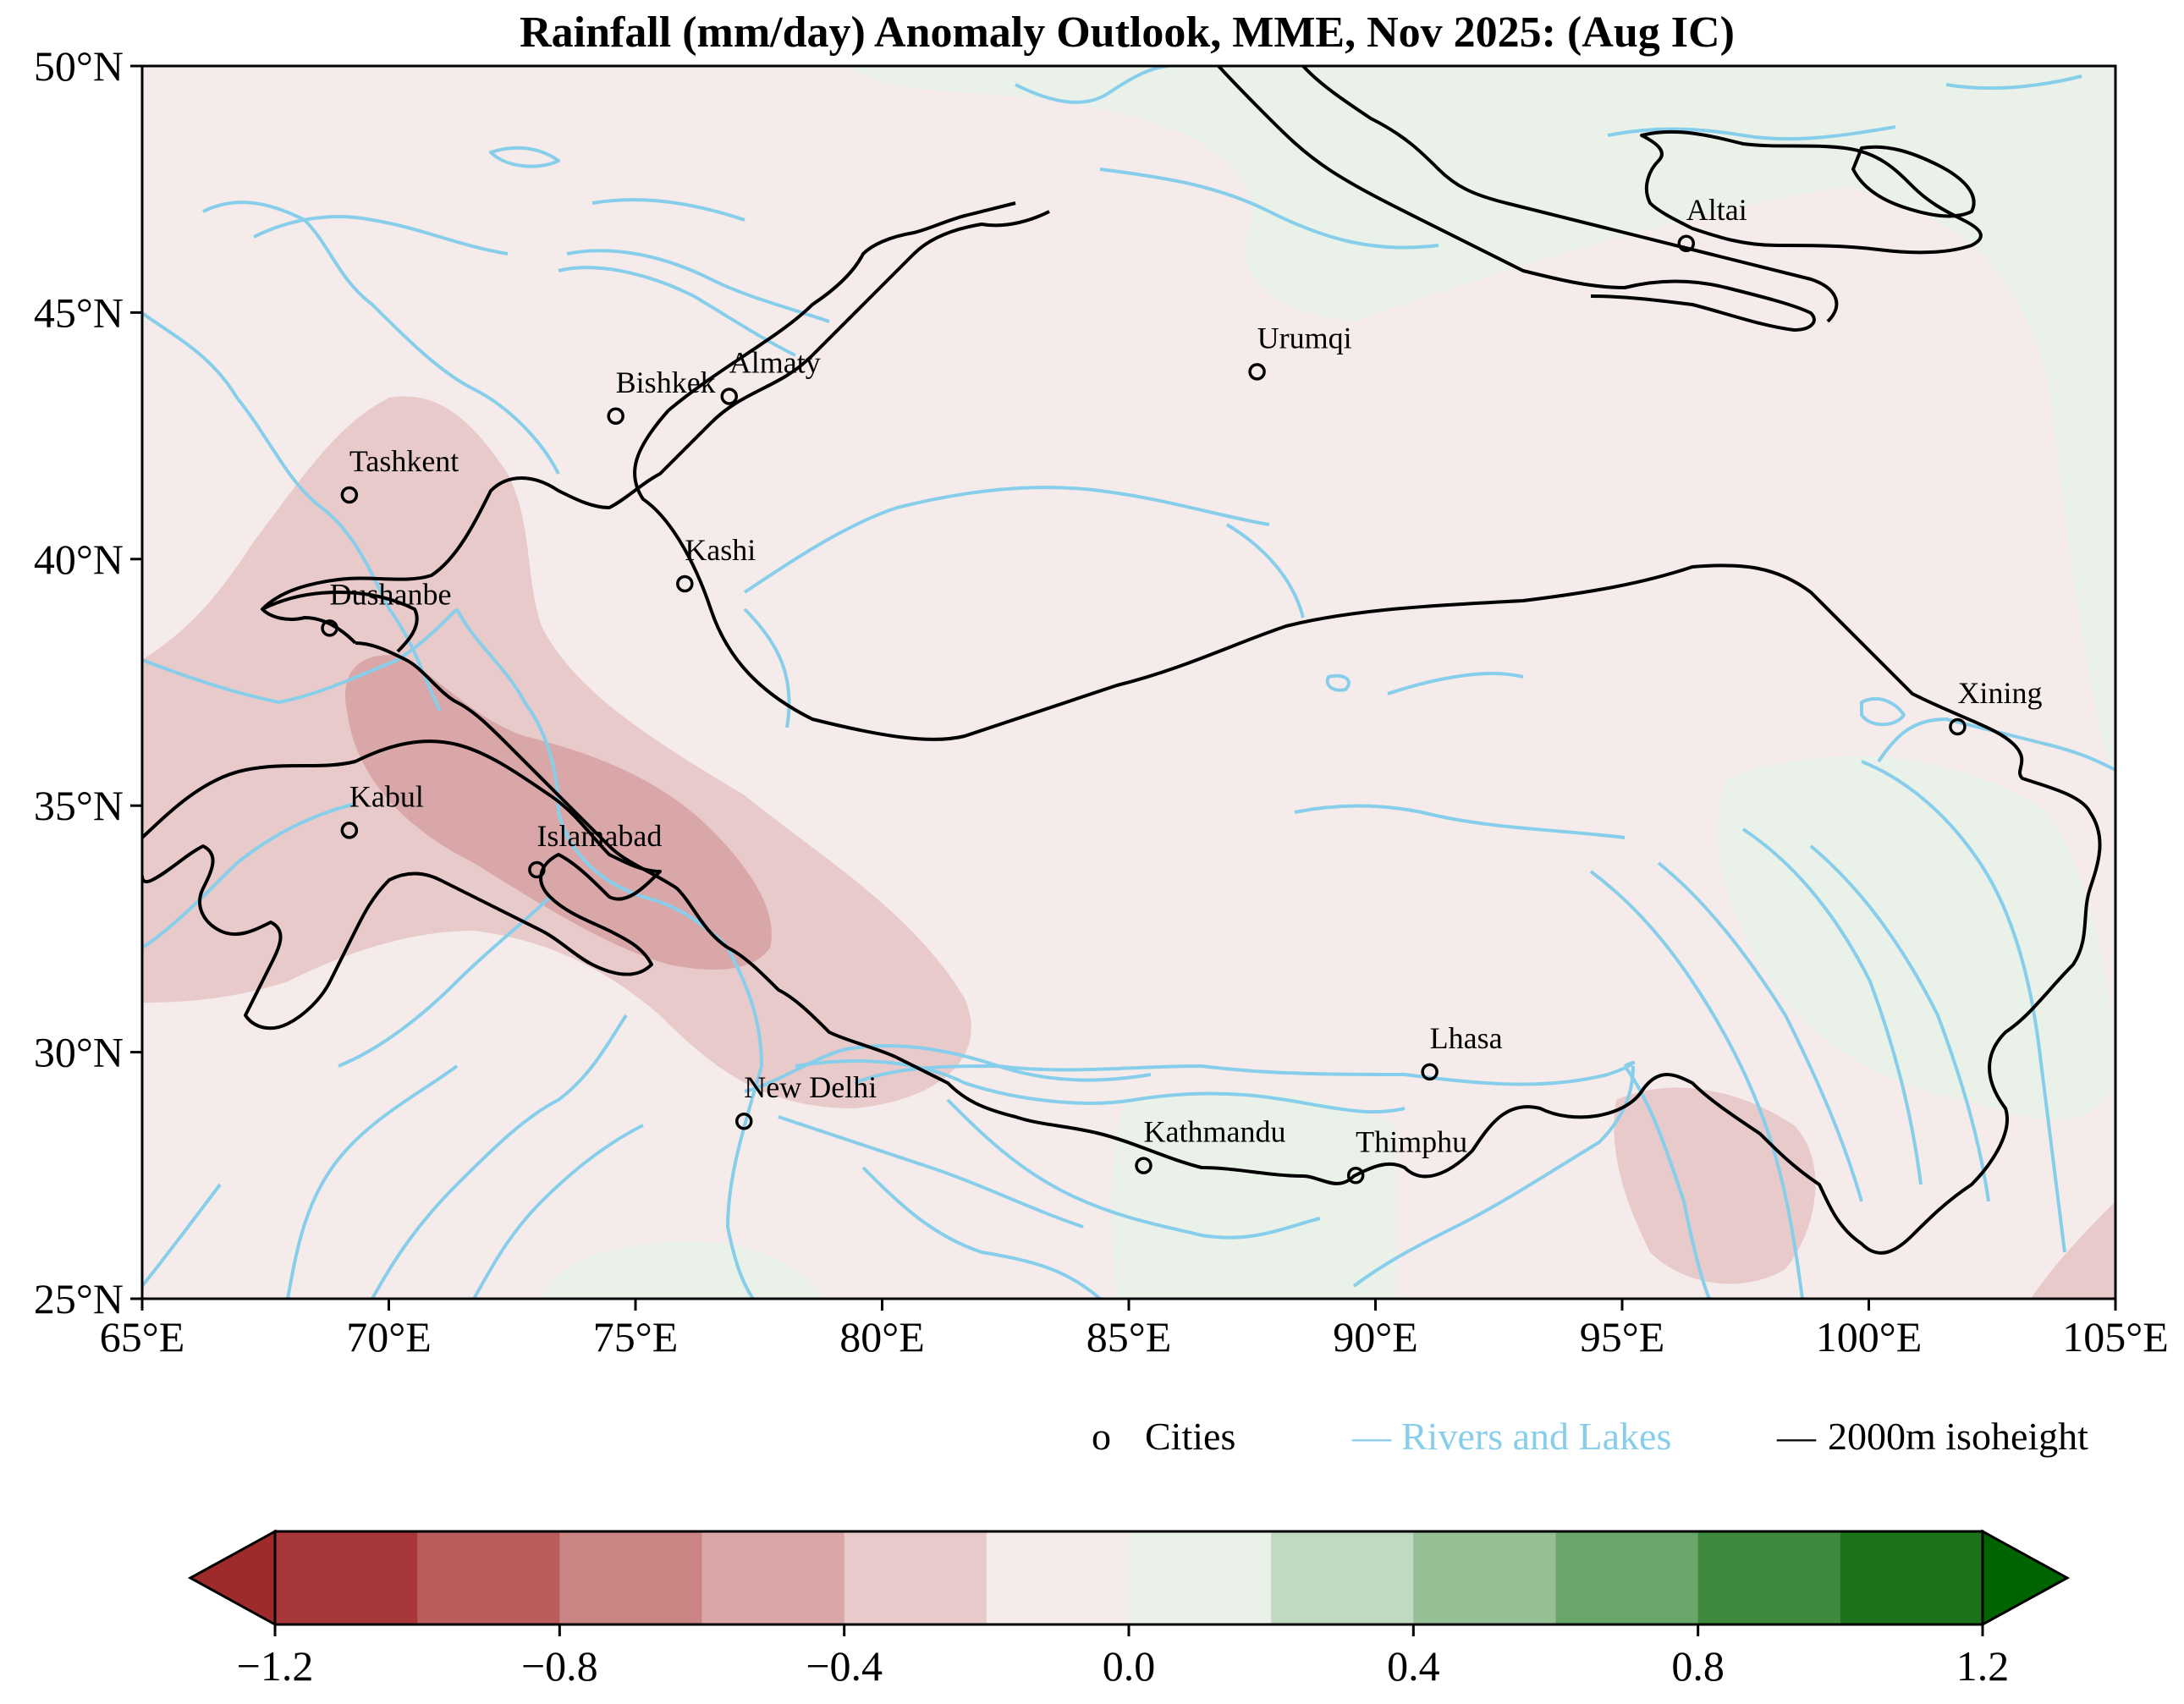 This screenshot has width=2184, height=1704. Describe the element at coordinates (559, 1666) in the screenshot. I see `colorbar-tick-label: −0.8` at that location.